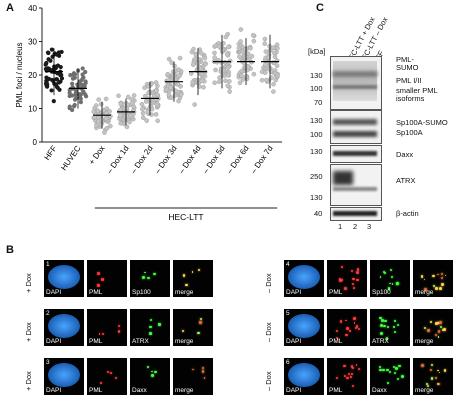  What do you see at coordinates (390, 327) in the screenshot?
I see `micrograph-atrx: ATRX` at bounding box center [390, 327].